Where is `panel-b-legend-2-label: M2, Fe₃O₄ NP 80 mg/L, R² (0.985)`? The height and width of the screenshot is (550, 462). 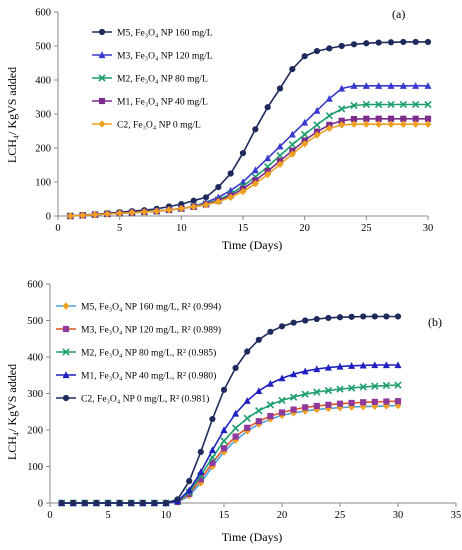 panel-b-legend-2-label: M2, Fe₃O₄ NP 80 mg/L, R² (0.985) is located at coordinates (148, 353).